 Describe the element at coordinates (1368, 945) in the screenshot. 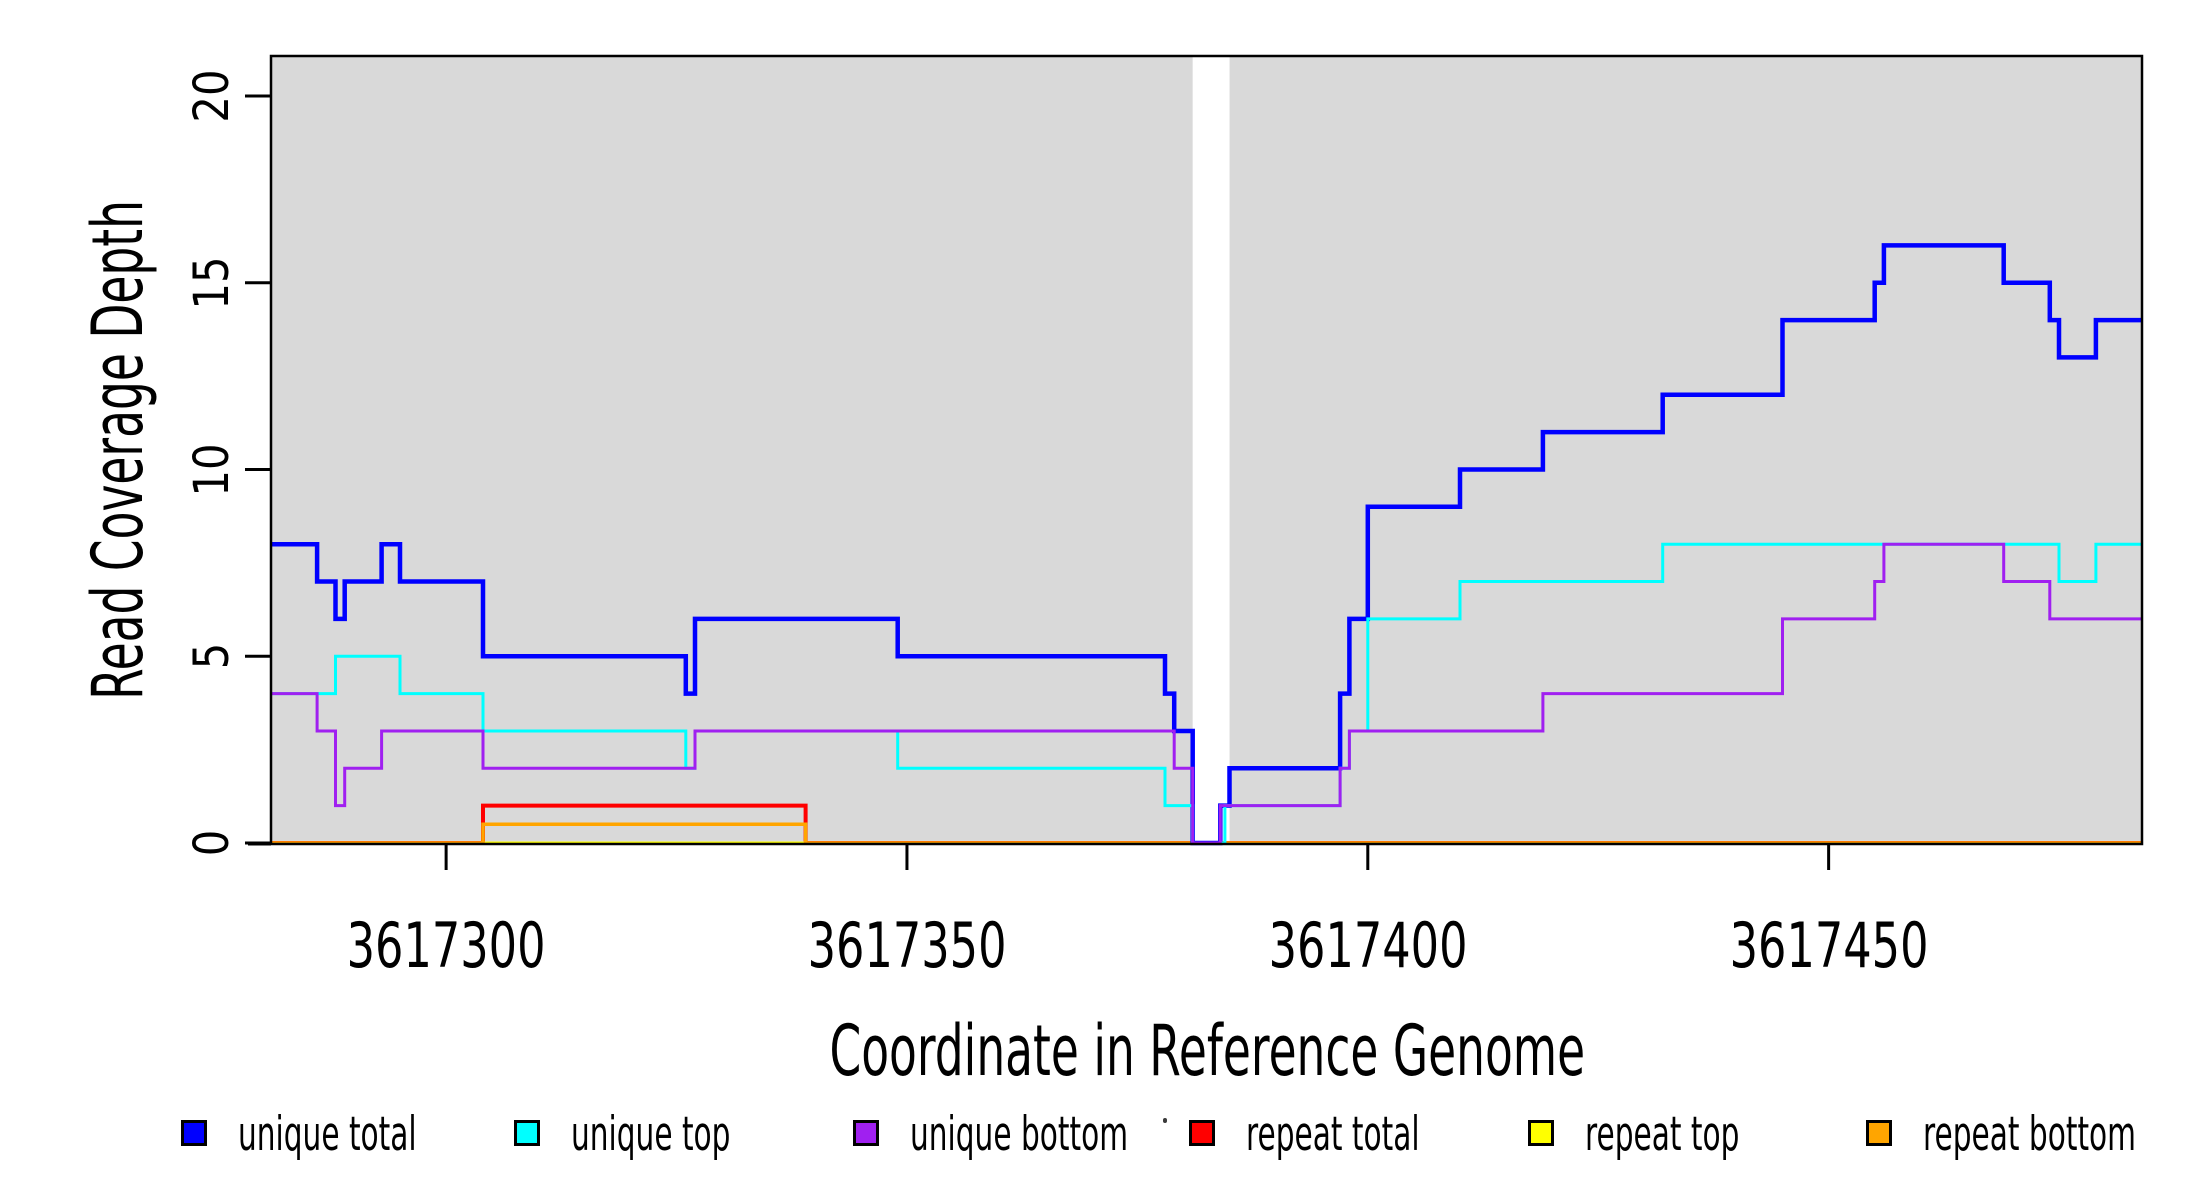

I see `x-tick-label: 3617400` at that location.